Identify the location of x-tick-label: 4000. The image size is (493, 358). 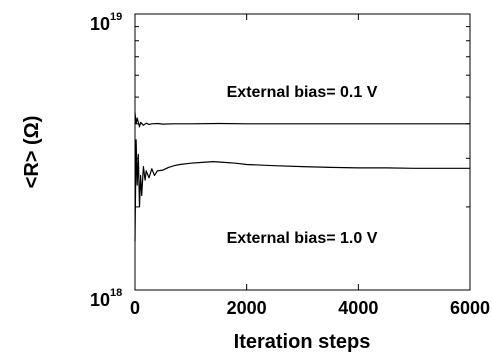
(358, 308).